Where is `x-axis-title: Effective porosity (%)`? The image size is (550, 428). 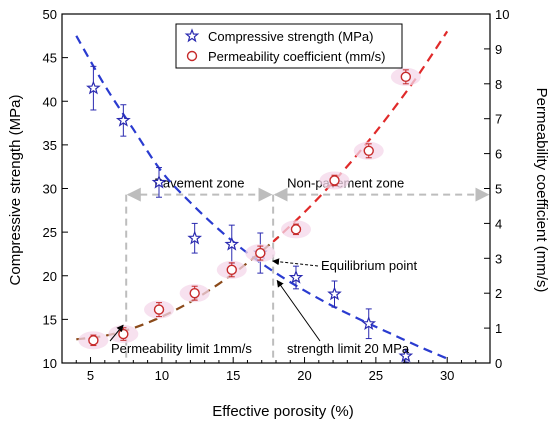 x-axis-title: Effective porosity (%) is located at coordinates (282, 411).